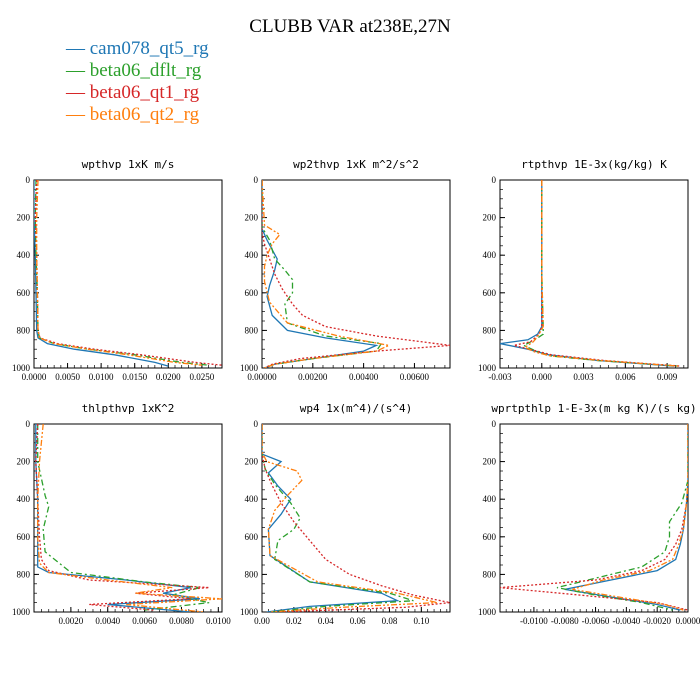 Image resolution: width=700 pixels, height=700 pixels. Describe the element at coordinates (145, 70) in the screenshot. I see `legend-label: beta06_dflt_rg` at that location.